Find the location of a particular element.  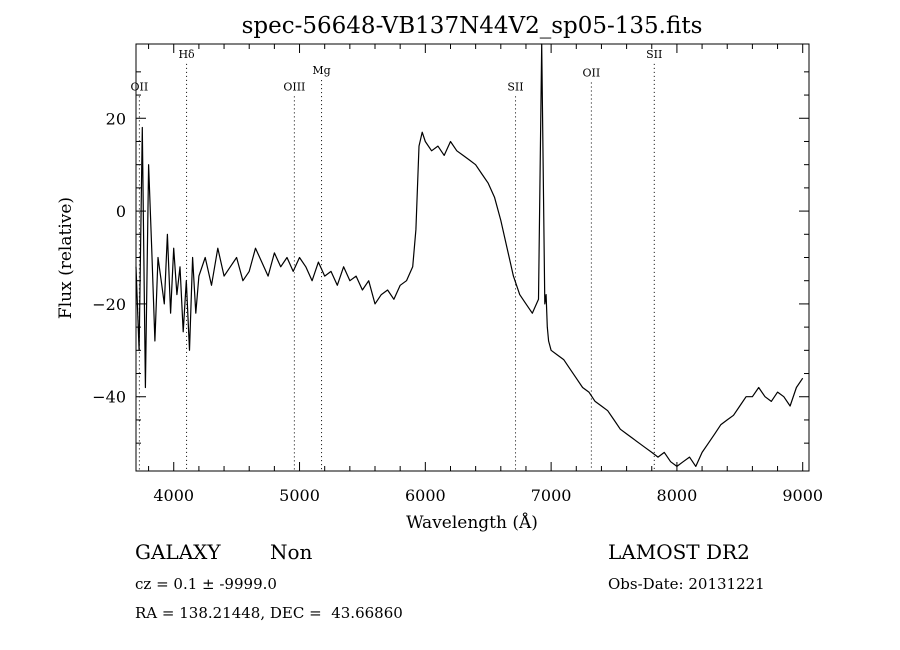

y-tick-label: 0 is located at coordinates (121, 211).